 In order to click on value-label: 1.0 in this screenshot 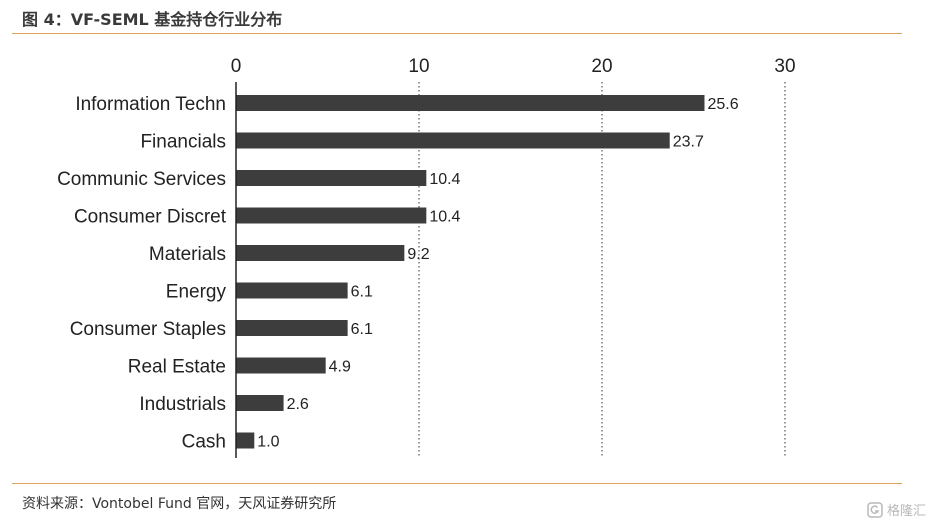, I will do `click(268, 442)`.